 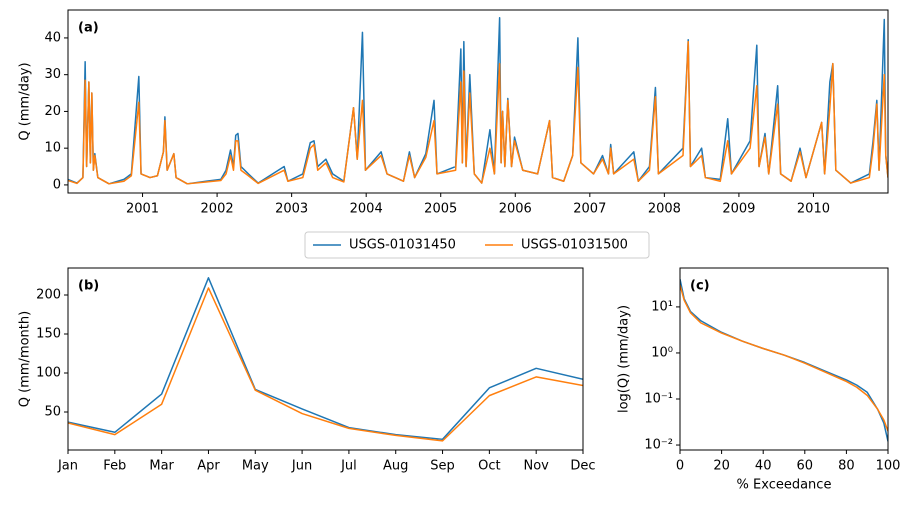 I want to click on x-tick-label: Sep, so click(x=442, y=466).